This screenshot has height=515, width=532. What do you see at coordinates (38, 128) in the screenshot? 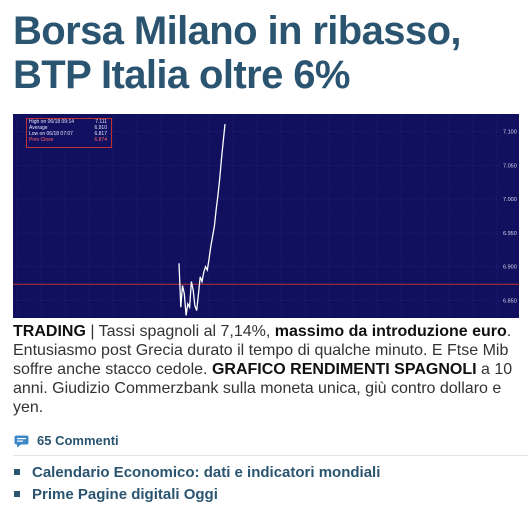
I see `info-average-label: Average` at bounding box center [38, 128].